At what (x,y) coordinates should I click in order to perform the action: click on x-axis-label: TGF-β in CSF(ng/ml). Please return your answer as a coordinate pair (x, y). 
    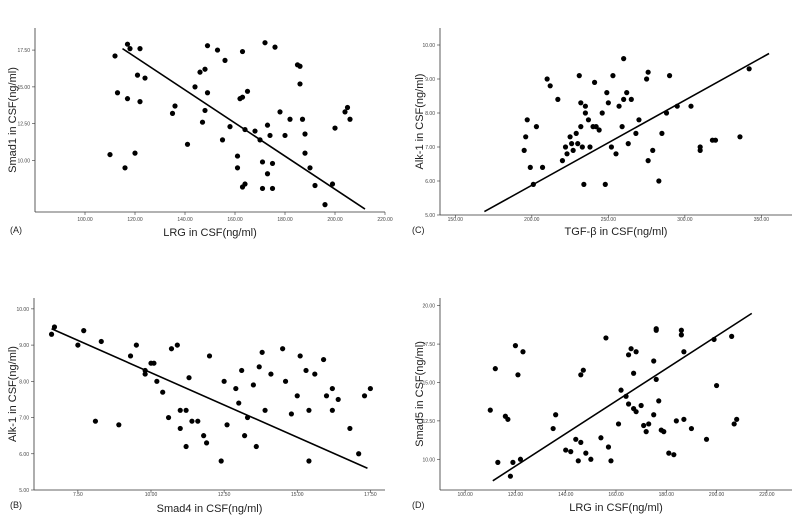
    Looking at the image, I should click on (616, 232).